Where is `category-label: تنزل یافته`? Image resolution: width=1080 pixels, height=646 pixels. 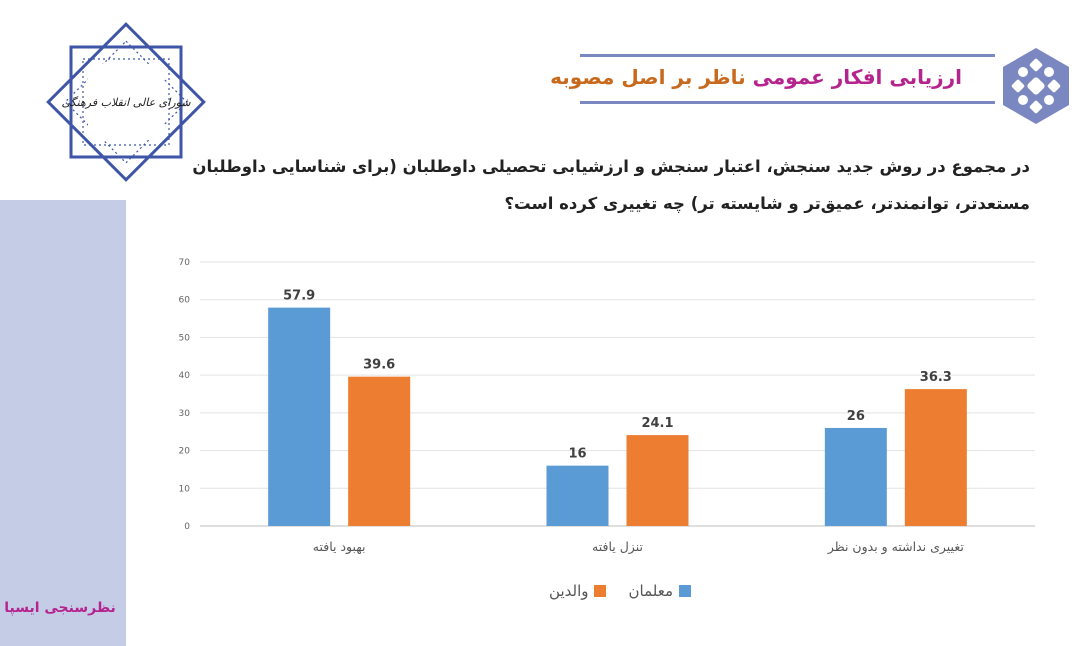 category-label: تنزل یافته is located at coordinates (617, 547).